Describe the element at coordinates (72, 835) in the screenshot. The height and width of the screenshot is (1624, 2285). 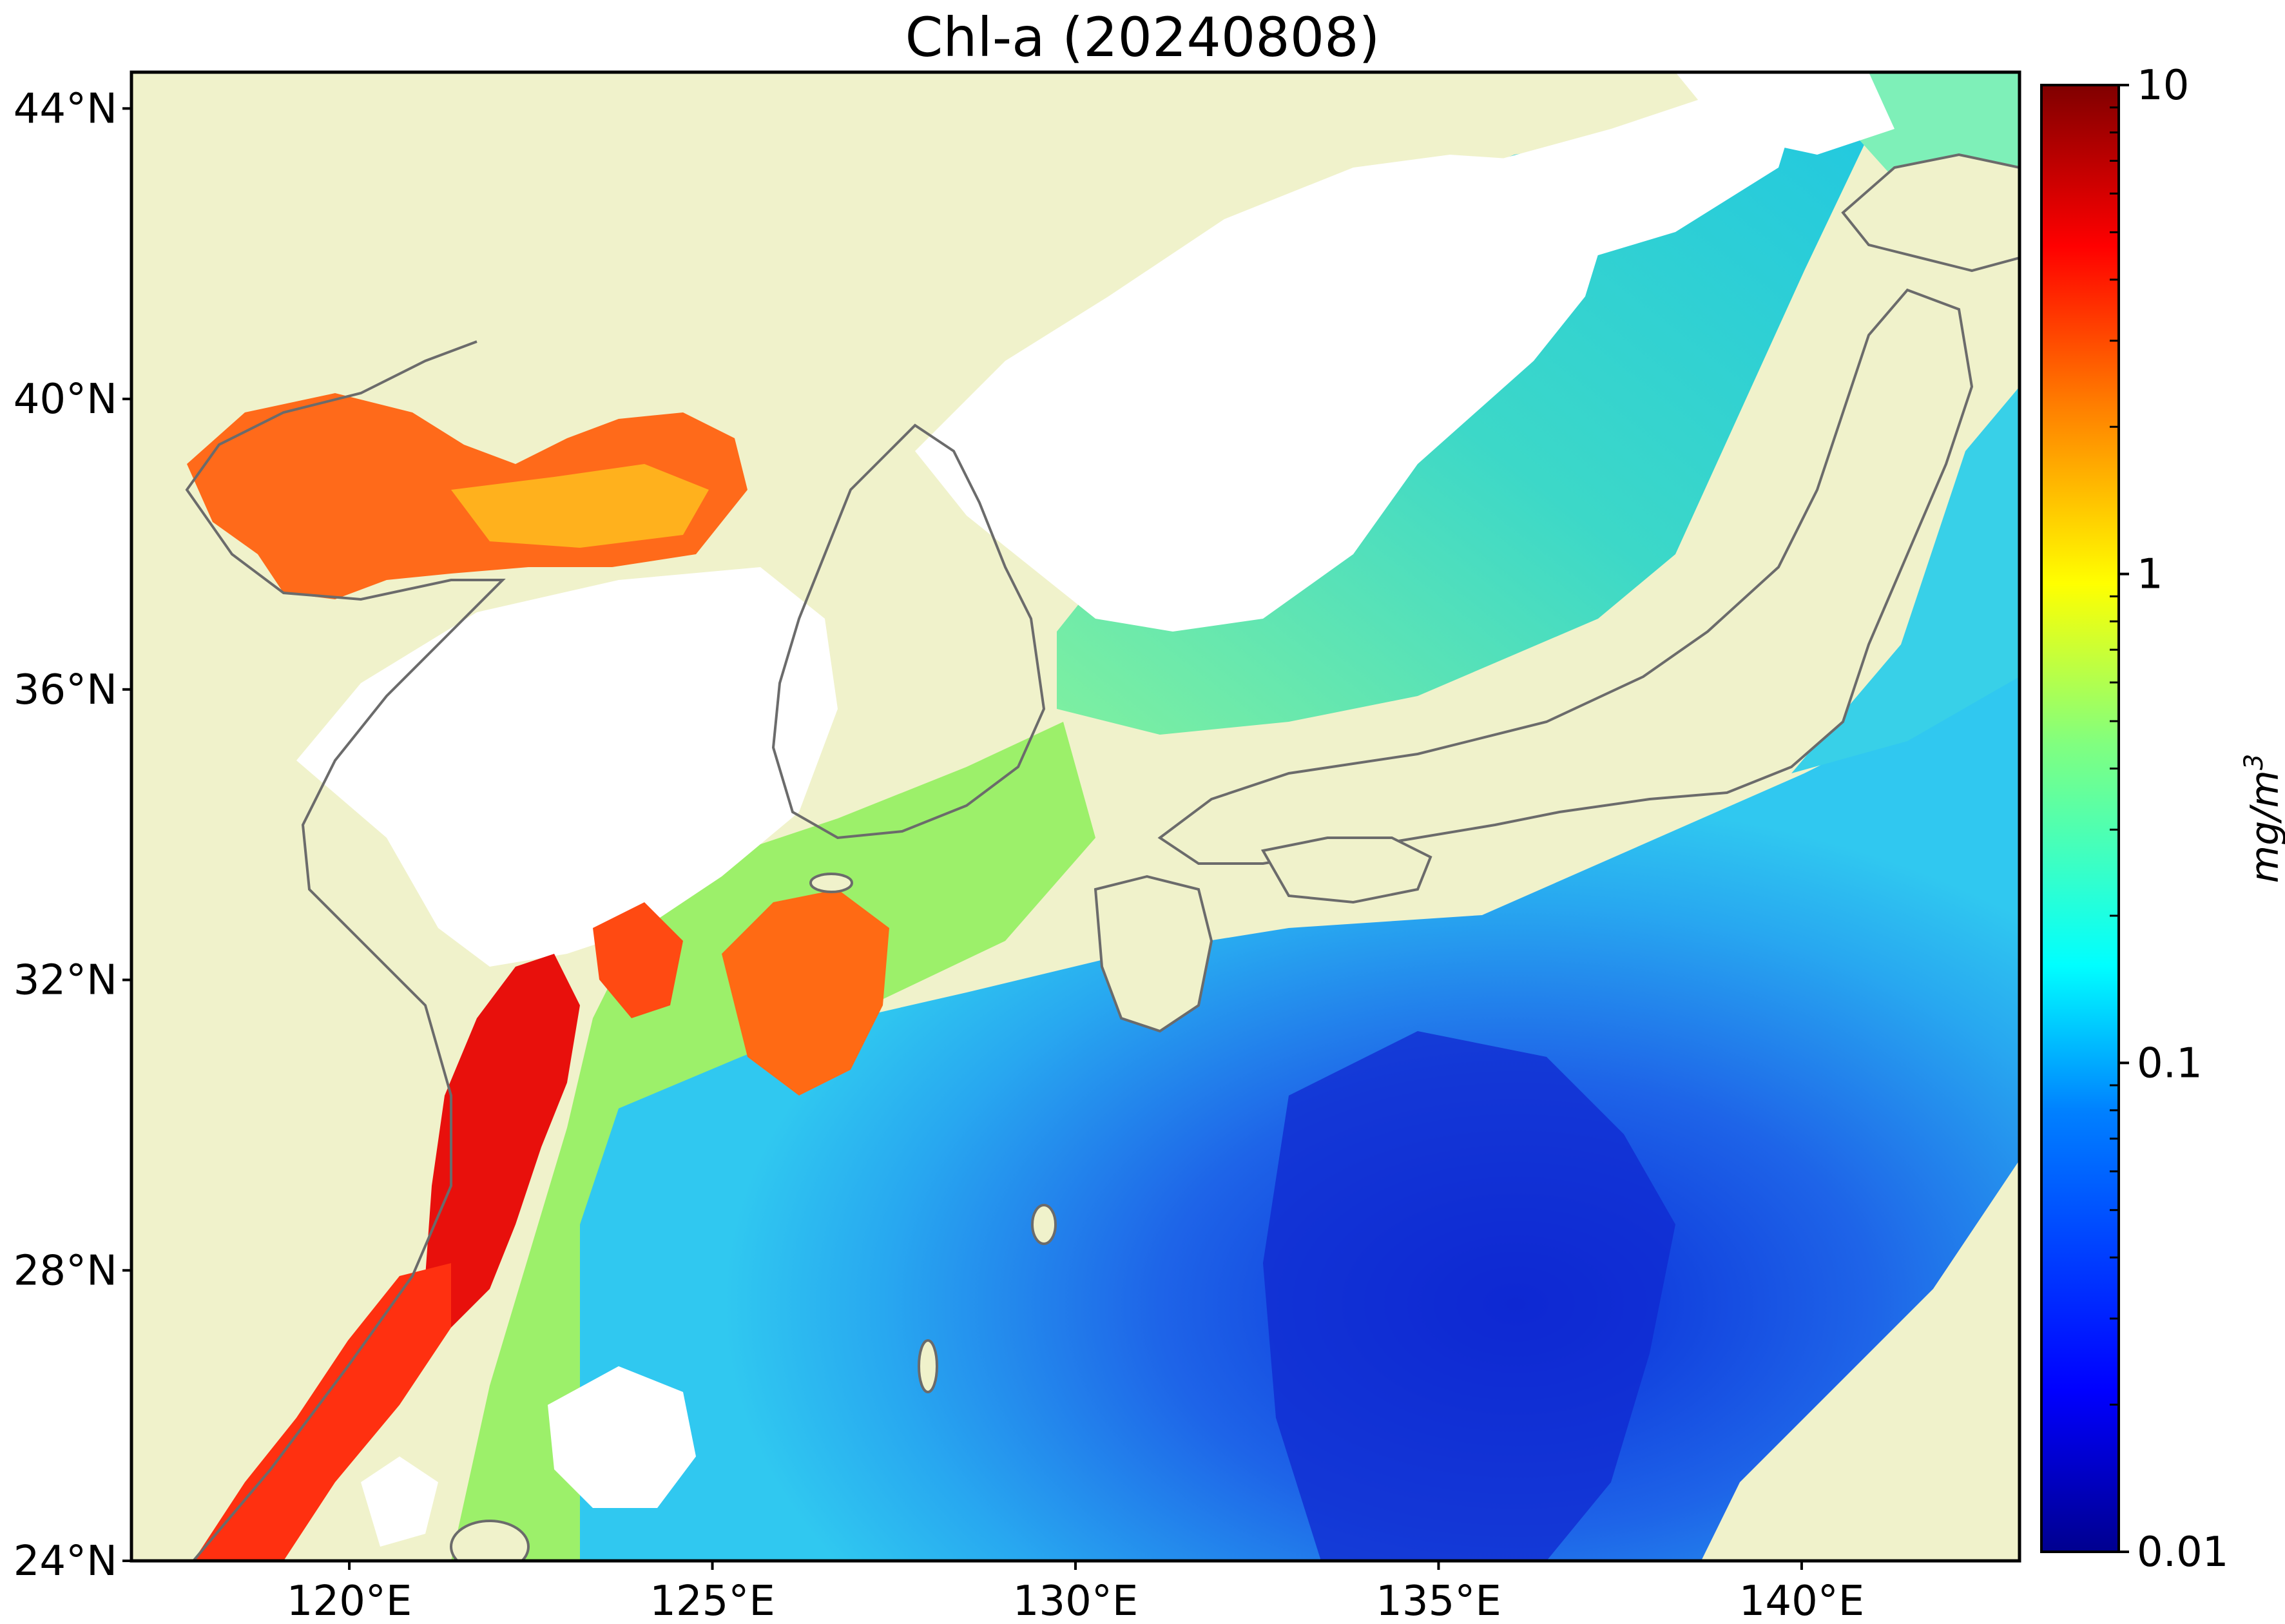
I see `latitude-axis: 44°N 40°N 36°N 32°N 28°N 24°N` at that location.